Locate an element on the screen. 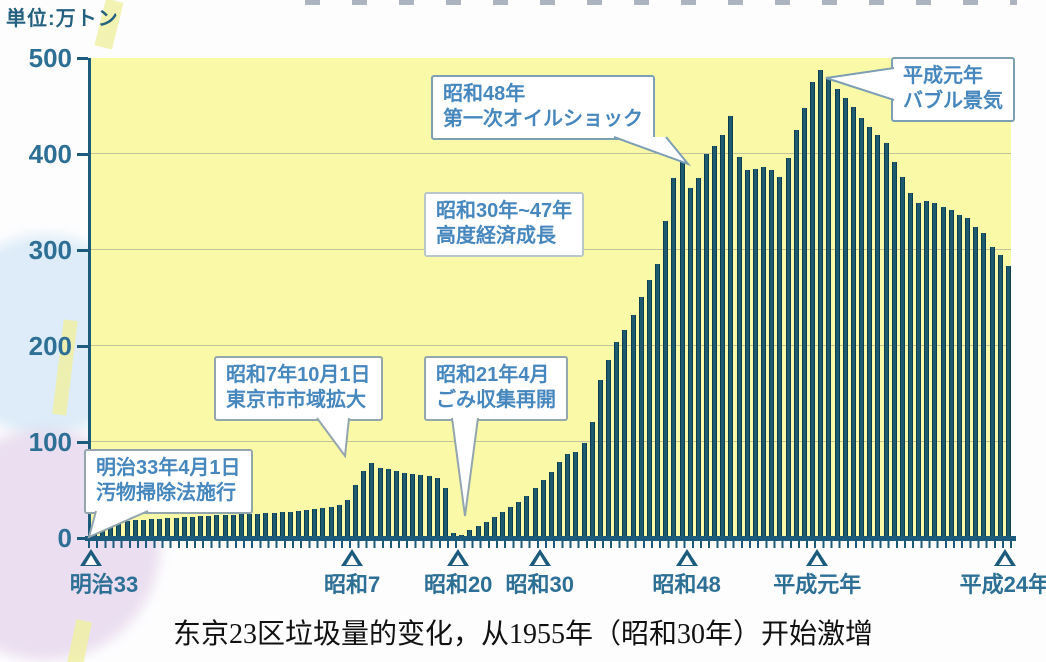 This screenshot has width=1046, height=662. bar-1965 is located at coordinates (625, 433).